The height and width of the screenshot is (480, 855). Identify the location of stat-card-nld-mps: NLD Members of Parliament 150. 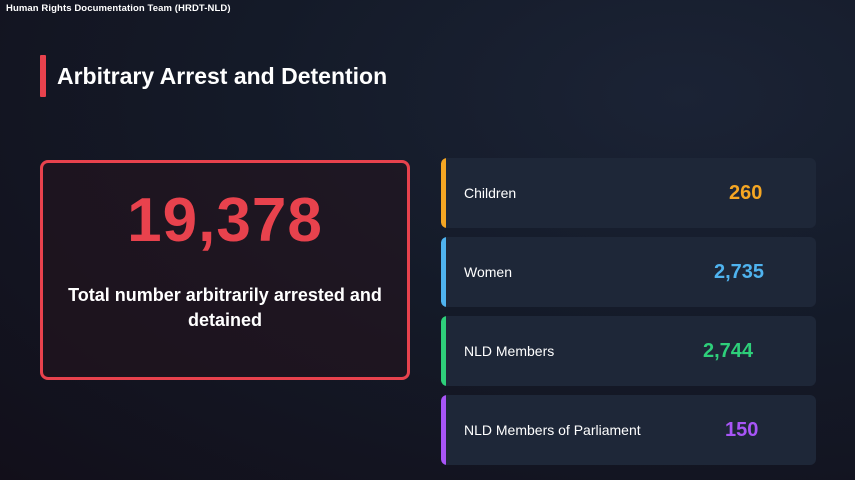
(628, 430).